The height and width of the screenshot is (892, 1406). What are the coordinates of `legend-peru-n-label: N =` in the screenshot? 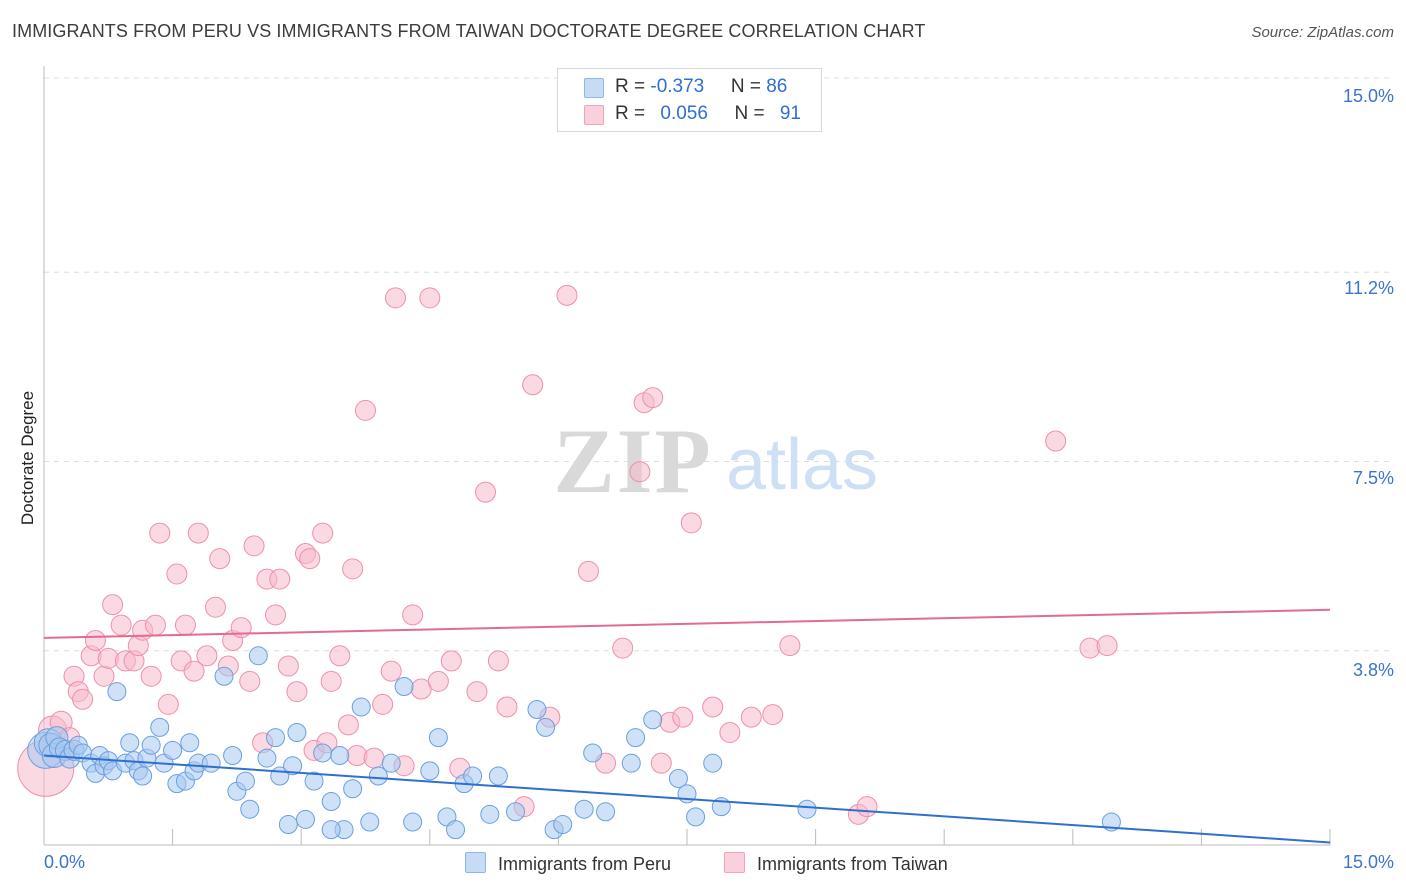 It's located at (748, 86).